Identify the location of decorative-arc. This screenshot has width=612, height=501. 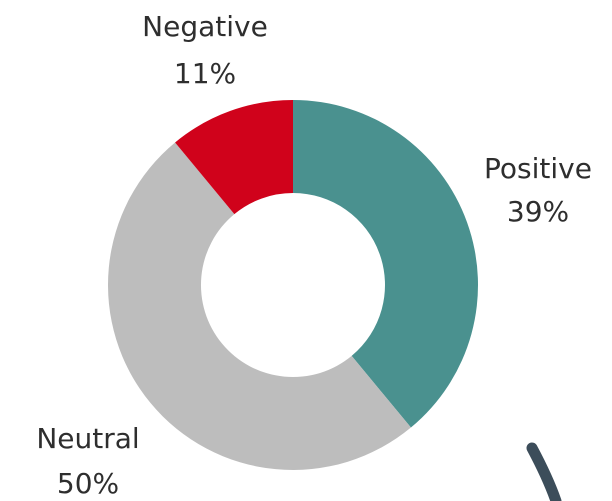
(544, 471).